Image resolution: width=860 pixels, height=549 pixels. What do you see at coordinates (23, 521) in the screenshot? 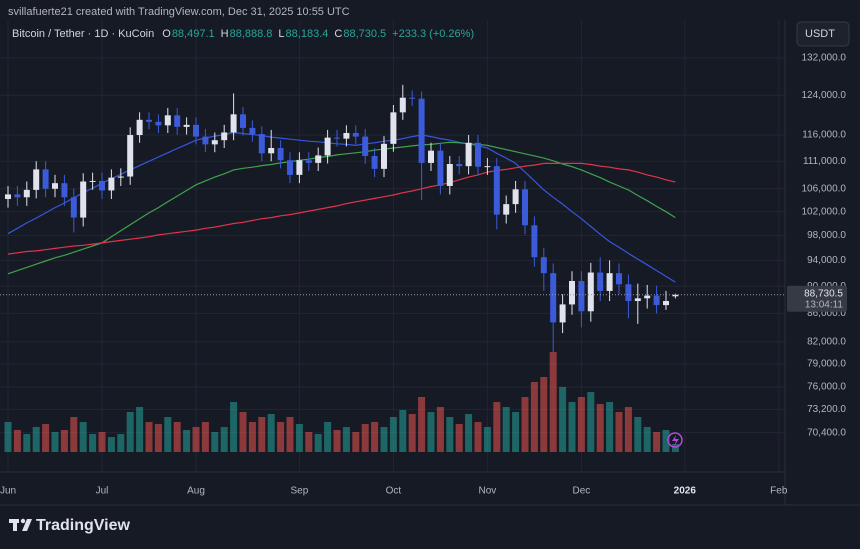
I see `logo-part` at bounding box center [23, 521].